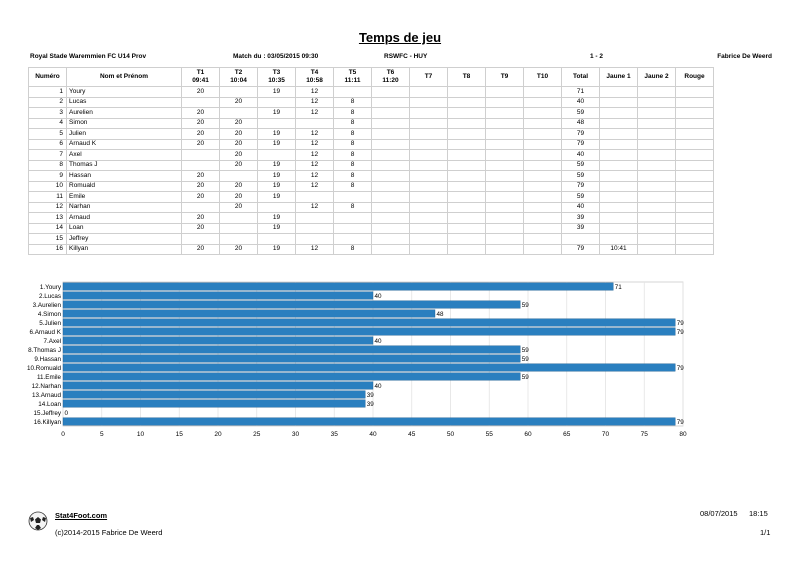 This screenshot has width=800, height=567. I want to click on x-tick-label: 50, so click(451, 434).